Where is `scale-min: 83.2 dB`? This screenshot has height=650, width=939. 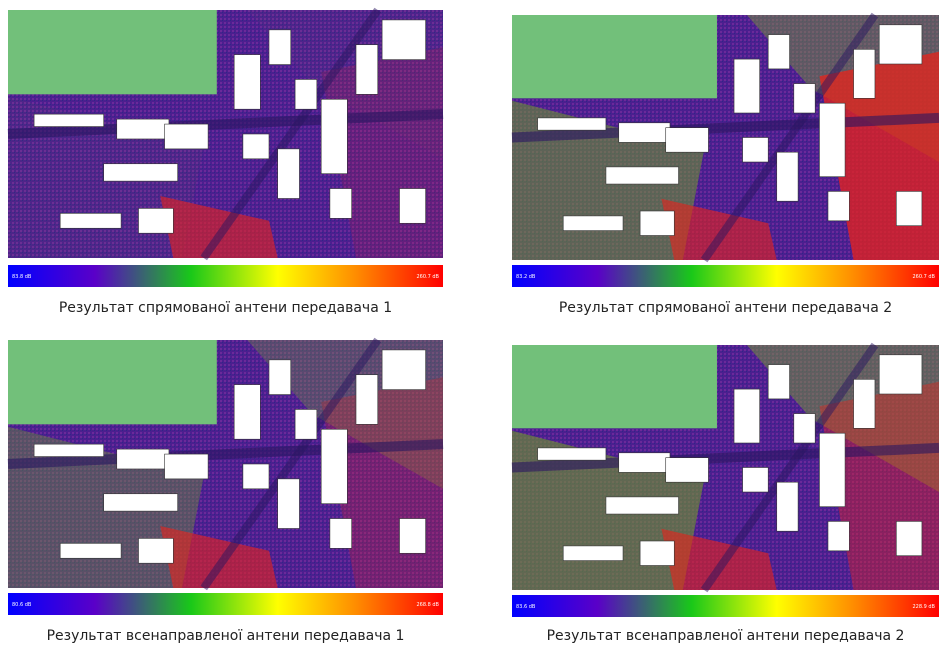
scale-min: 83.2 dB is located at coordinates (526, 277).